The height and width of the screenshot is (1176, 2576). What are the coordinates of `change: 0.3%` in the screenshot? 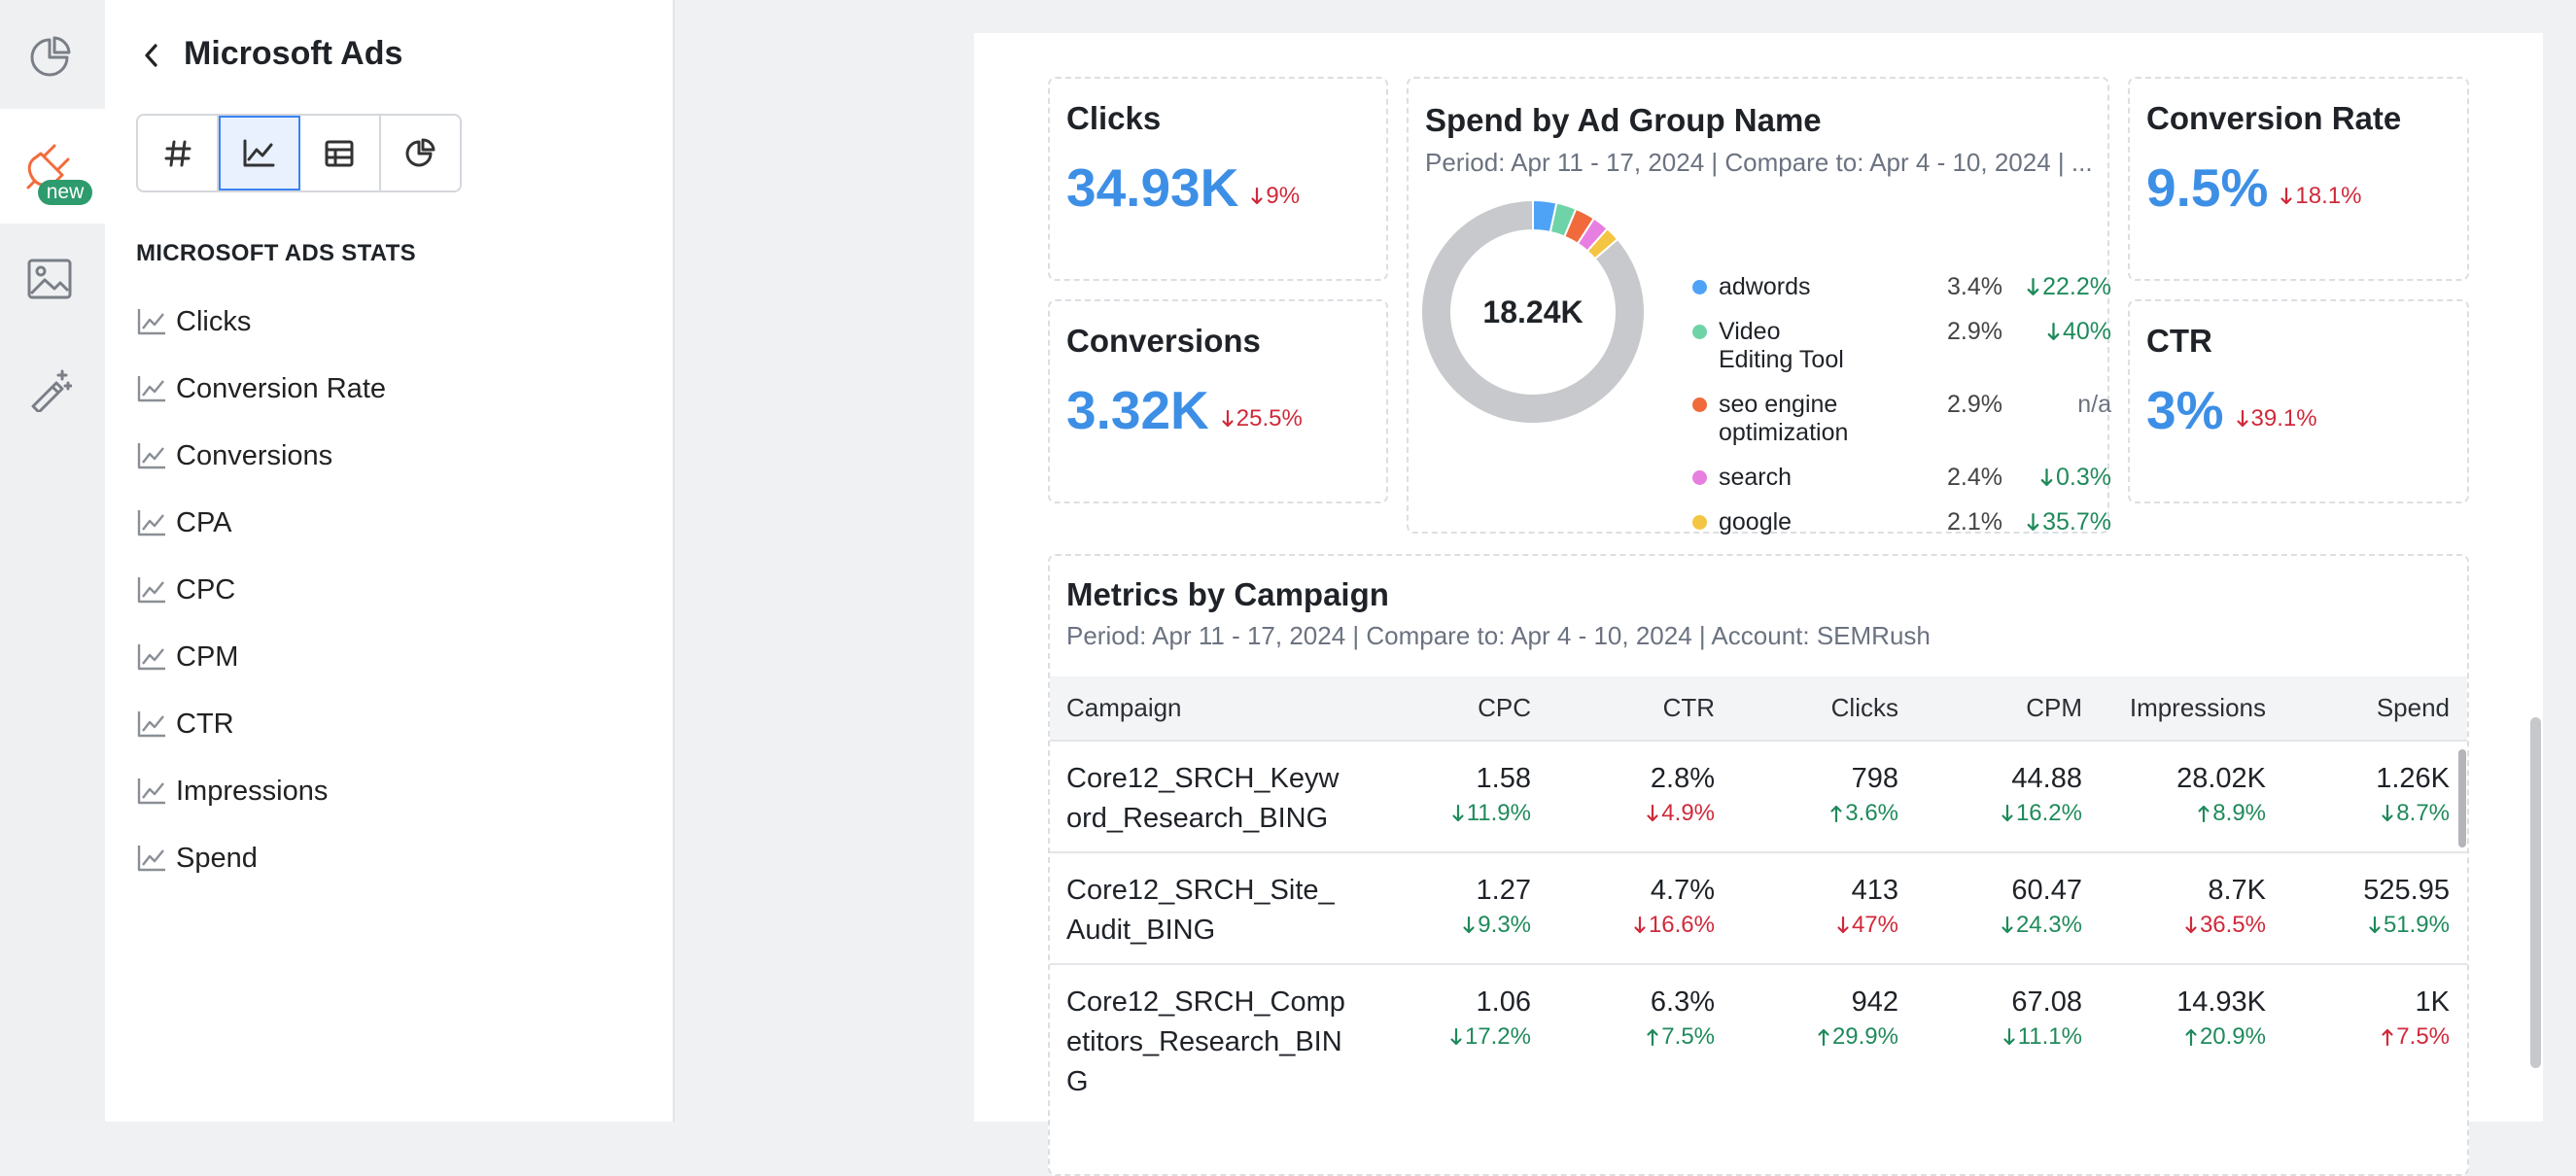 It's located at (2075, 478).